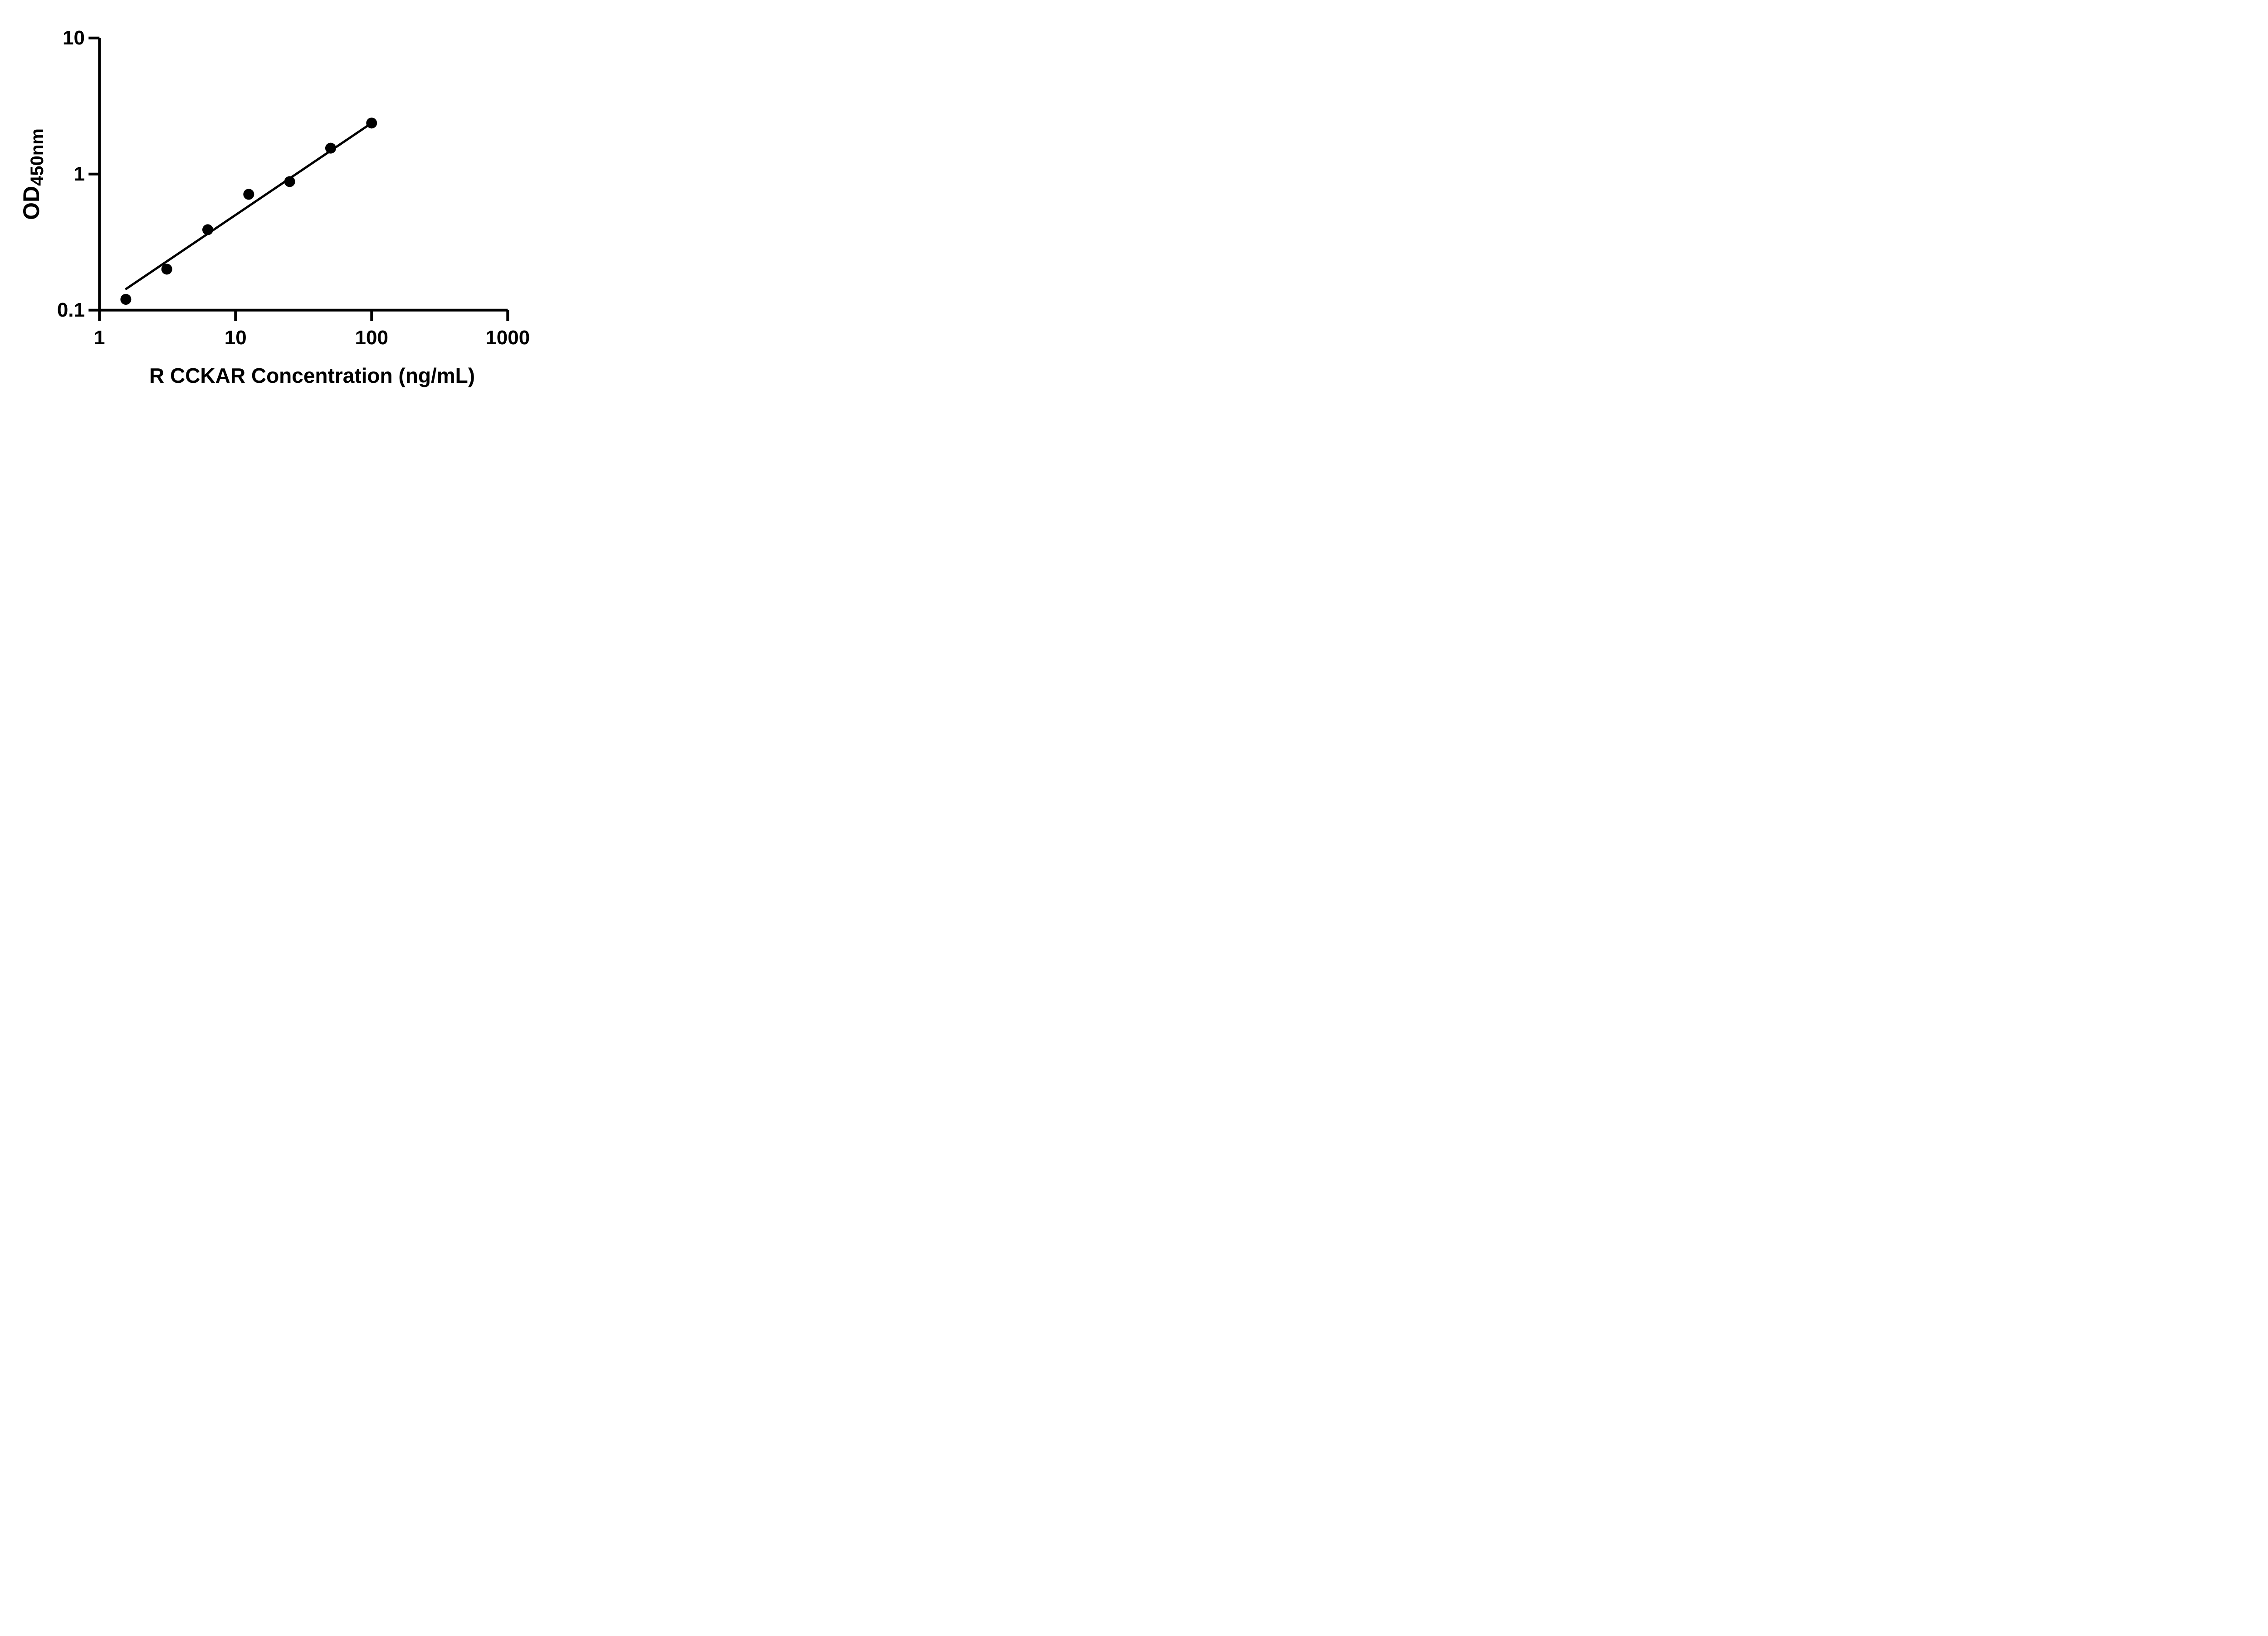 This screenshot has width=2268, height=1636. Describe the element at coordinates (79, 173) in the screenshot. I see `y-tick-label: 1` at that location.